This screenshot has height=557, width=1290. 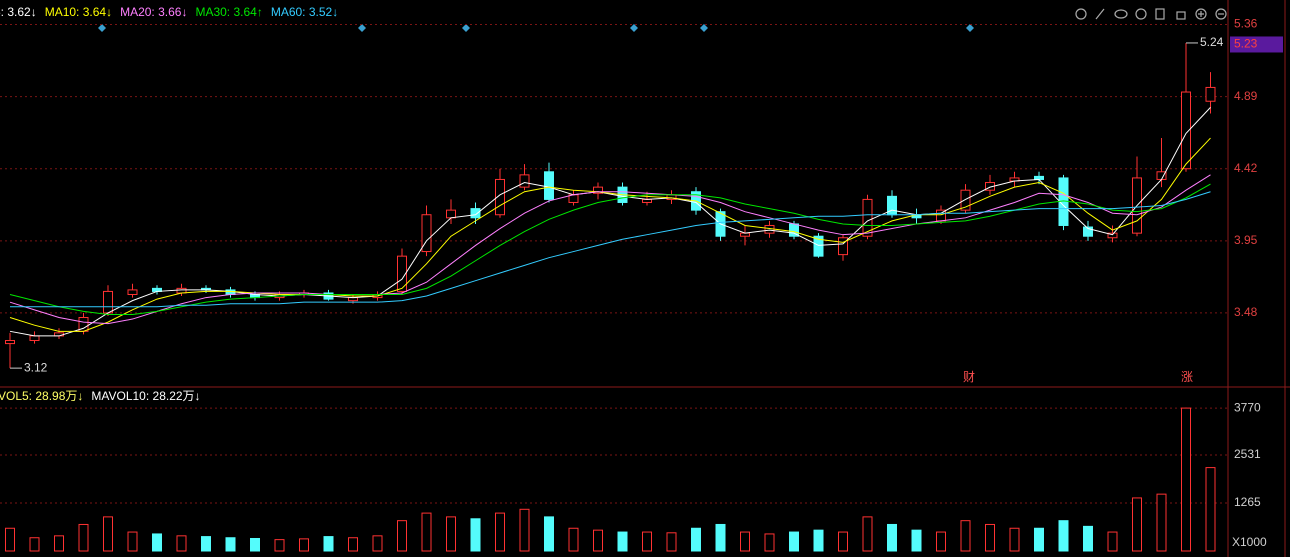 I want to click on event-marker: 财, so click(x=969, y=377).